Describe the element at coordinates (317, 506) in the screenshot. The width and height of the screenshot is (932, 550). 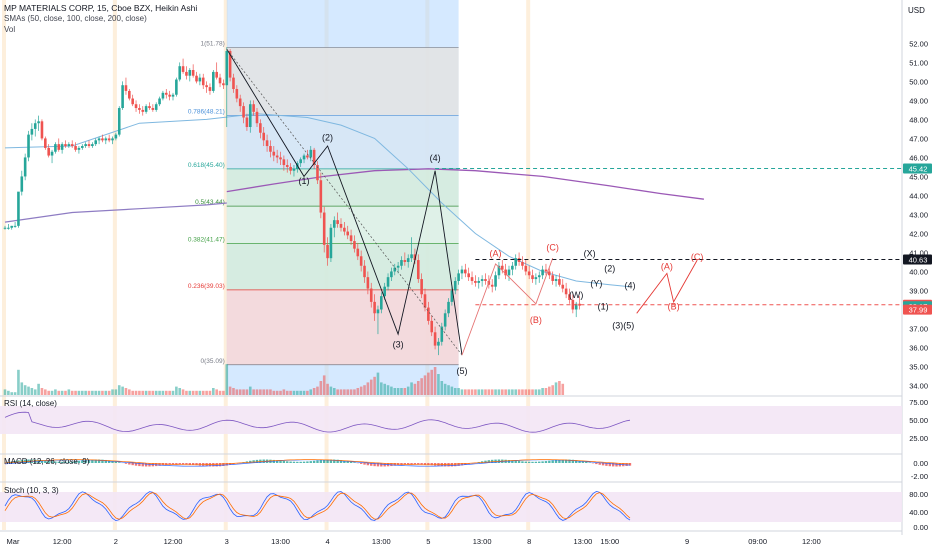
I see `stoch-k-line` at that location.